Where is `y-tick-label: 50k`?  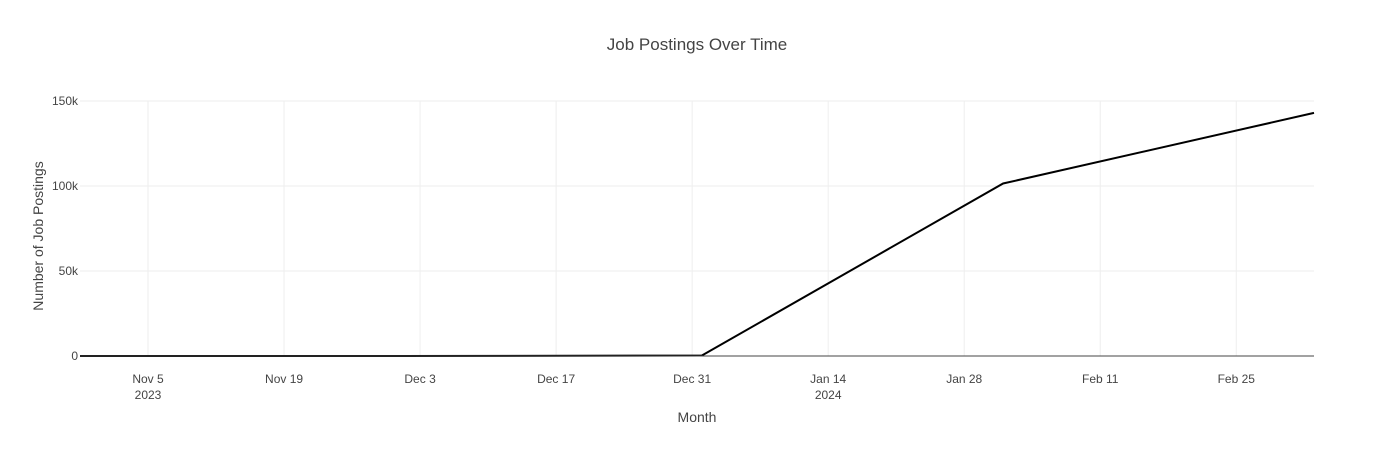
y-tick-label: 50k is located at coordinates (69, 271).